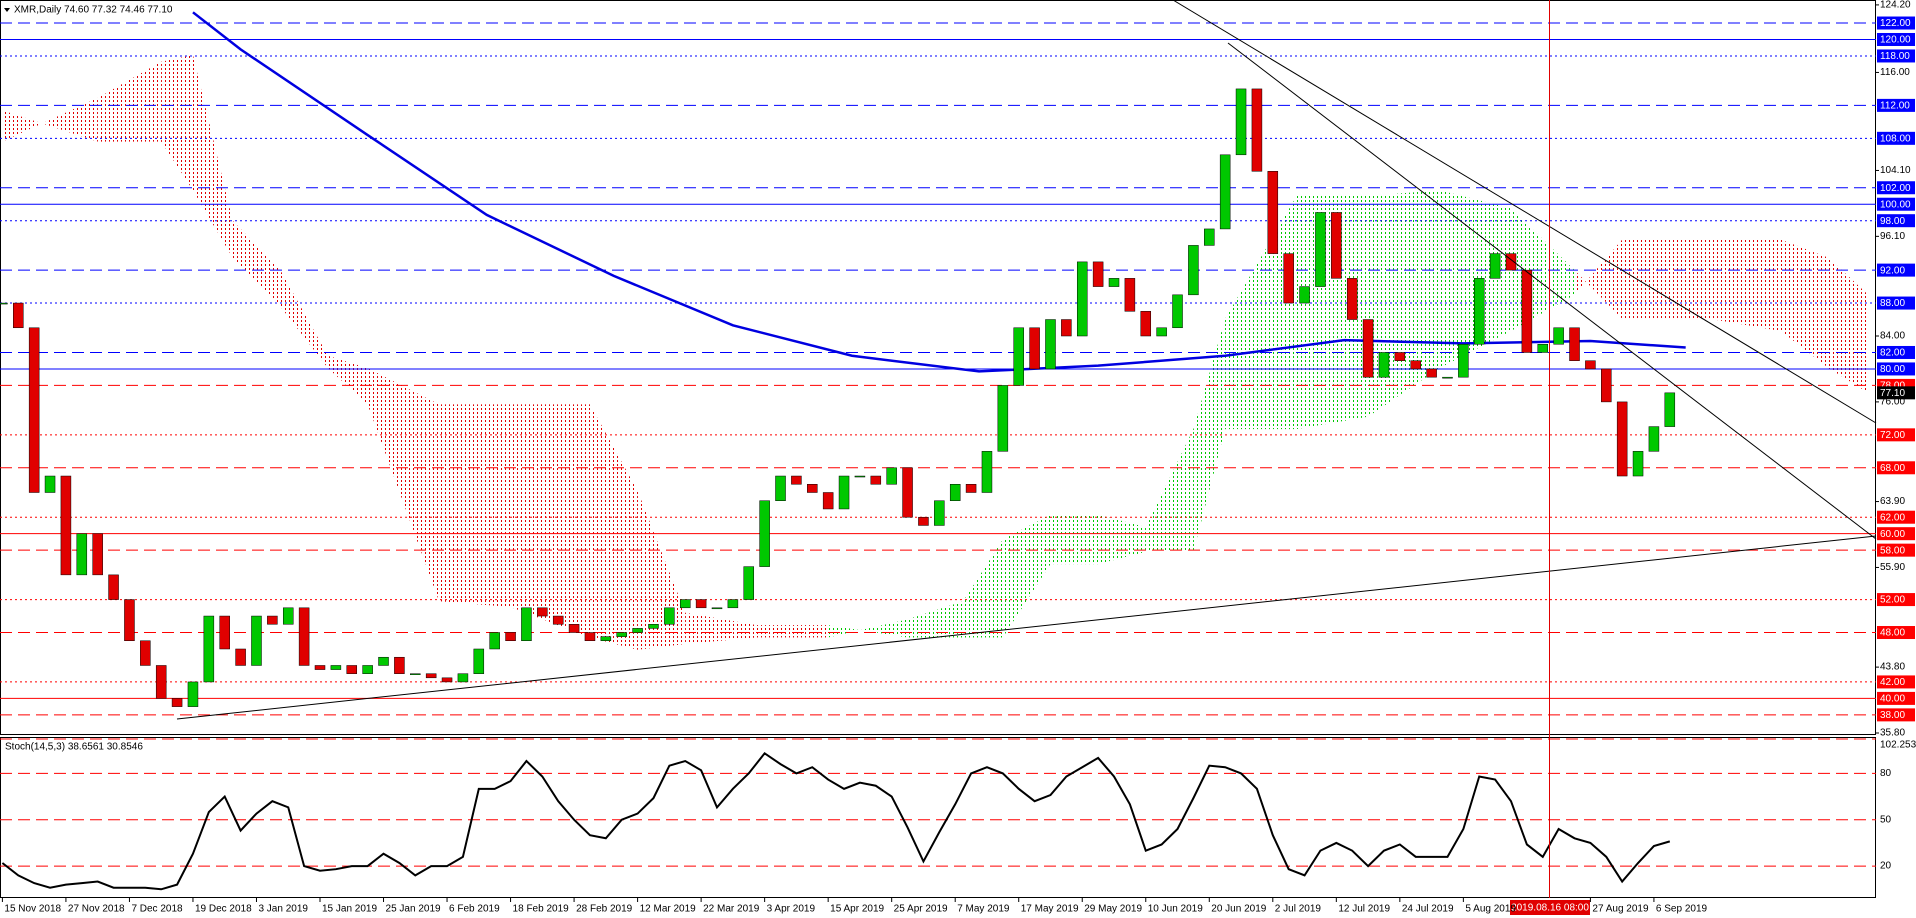 The image size is (1916, 918). What do you see at coordinates (1895, 5) in the screenshot?
I see `y-tick-label: 124.20` at bounding box center [1895, 5].